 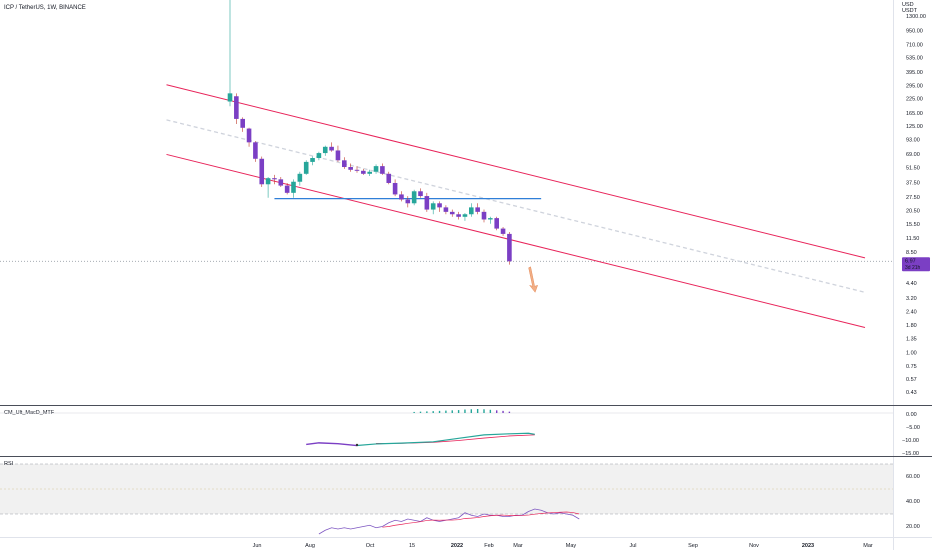 What do you see at coordinates (911, 312) in the screenshot?
I see `price-tick: 2.40` at bounding box center [911, 312].